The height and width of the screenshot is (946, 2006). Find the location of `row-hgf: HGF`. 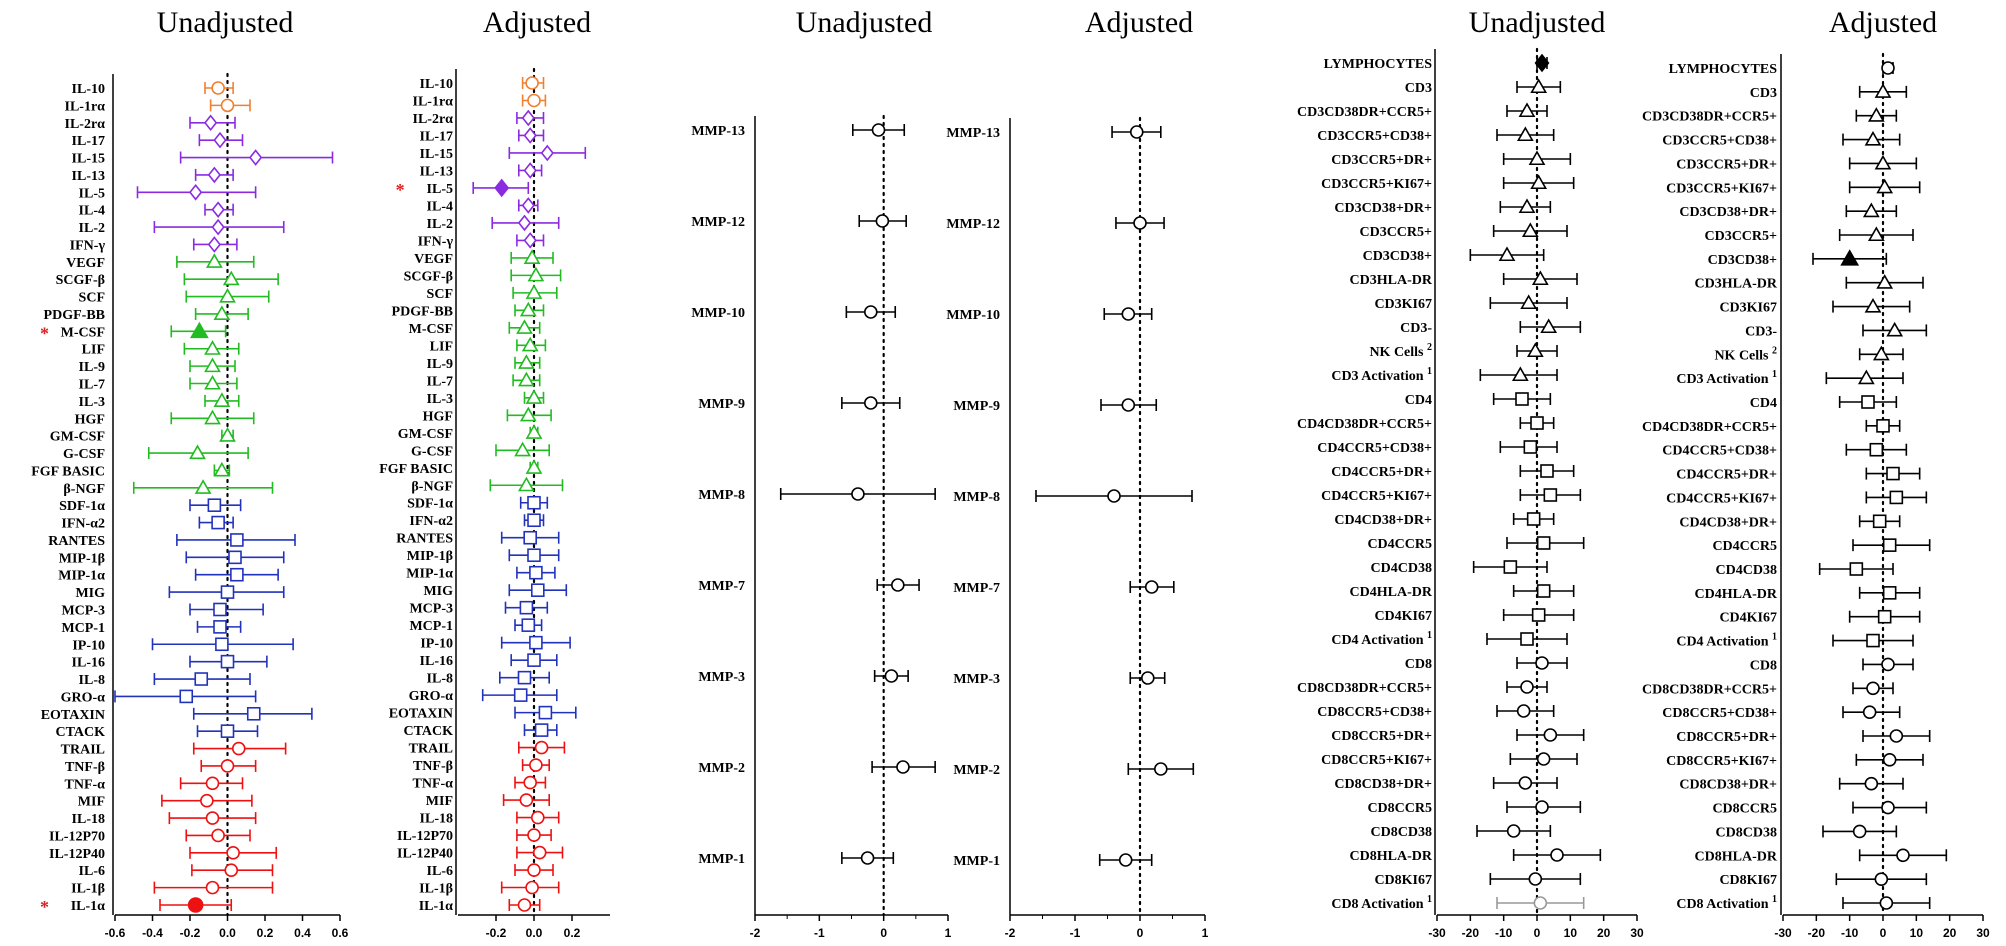

row-hgf: HGF is located at coordinates (165, 418).